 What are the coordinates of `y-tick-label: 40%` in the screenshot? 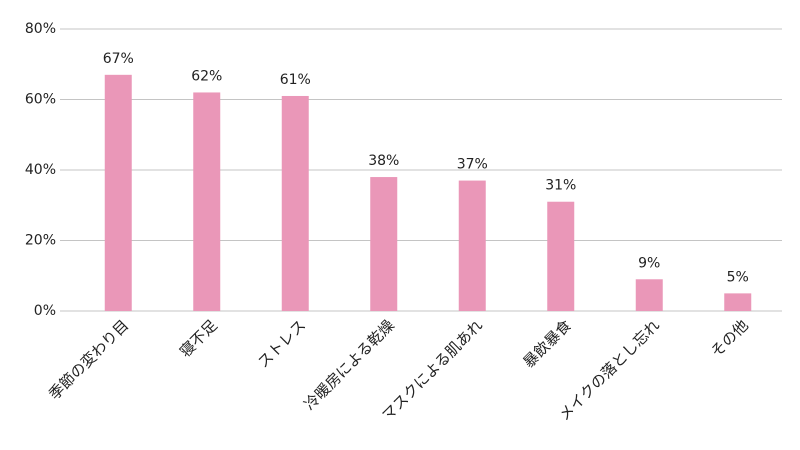 It's located at (40, 170).